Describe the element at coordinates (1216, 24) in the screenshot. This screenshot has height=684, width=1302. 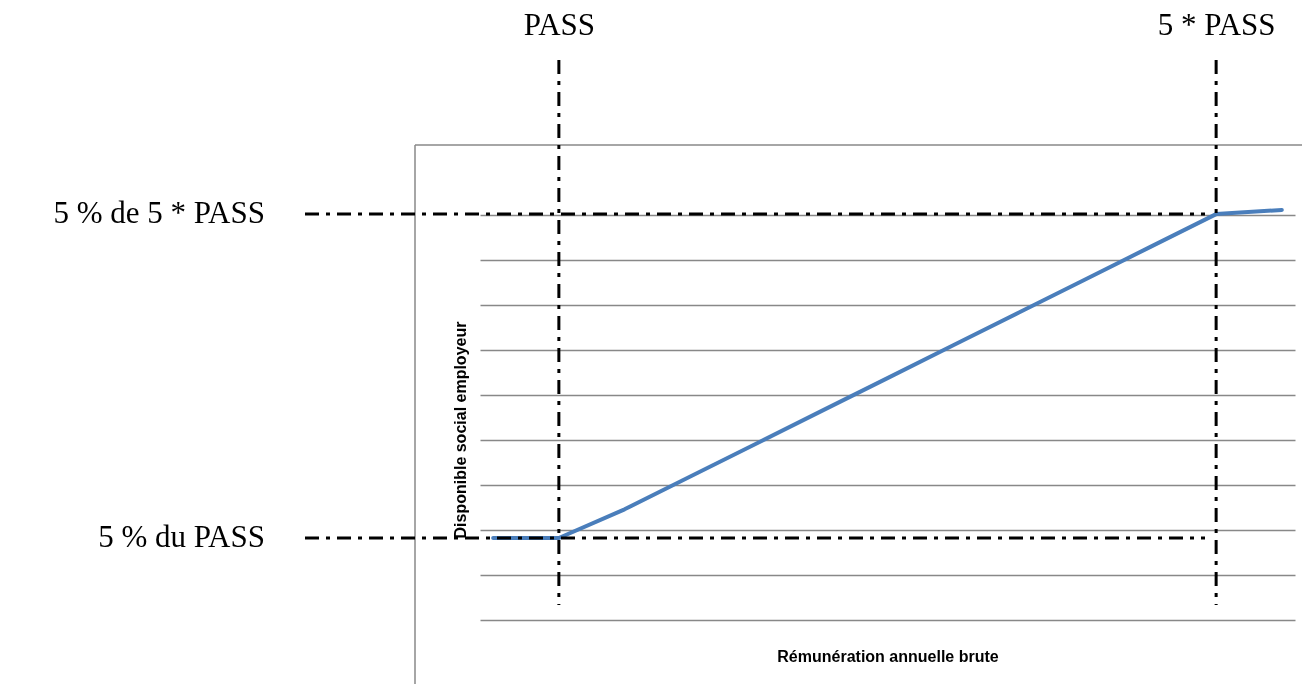
I see `x-tick-label: 5 * PASS` at that location.